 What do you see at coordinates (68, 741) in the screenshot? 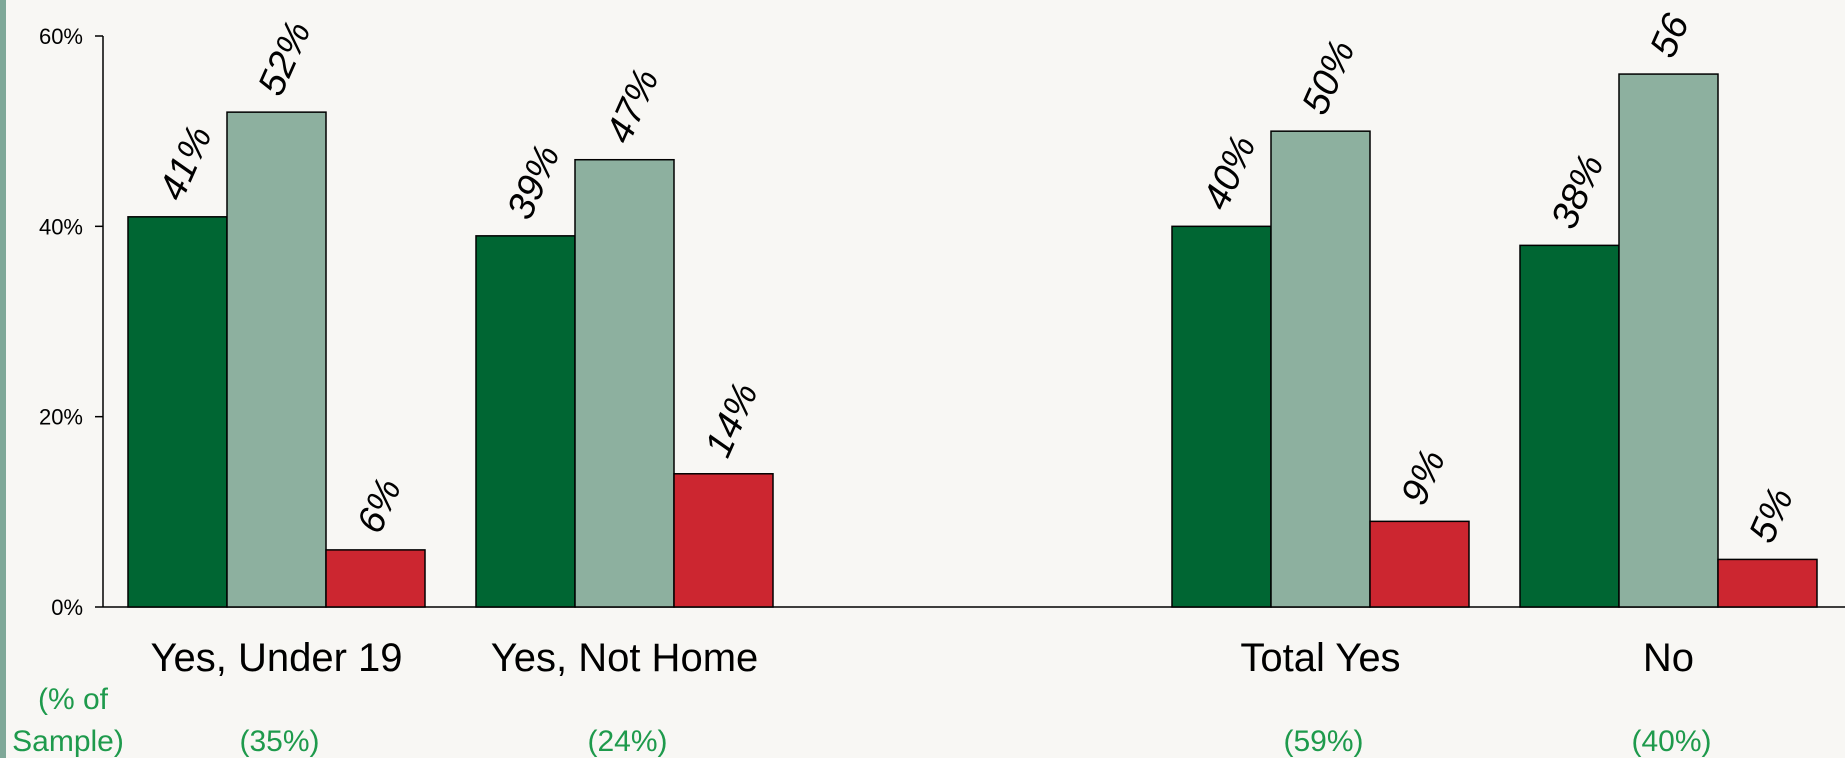
I see `sample-heading-line-2: Sample)` at bounding box center [68, 741].